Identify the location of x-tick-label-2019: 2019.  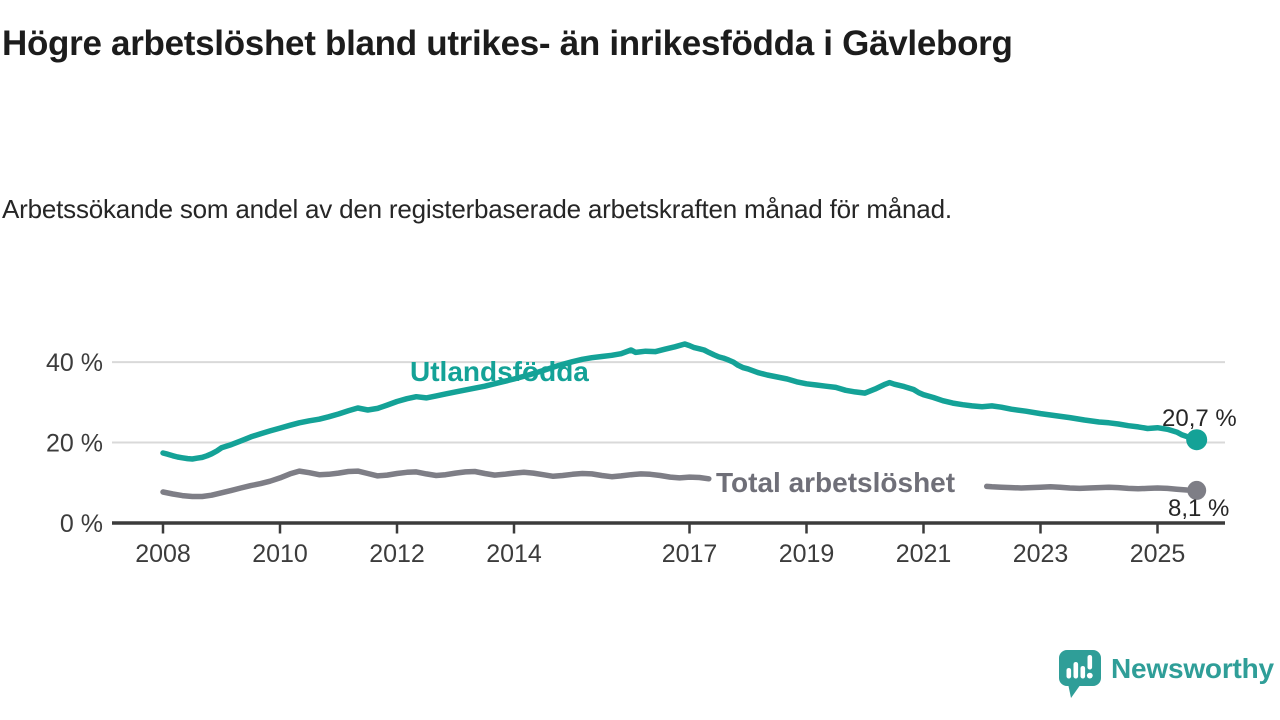
(807, 554).